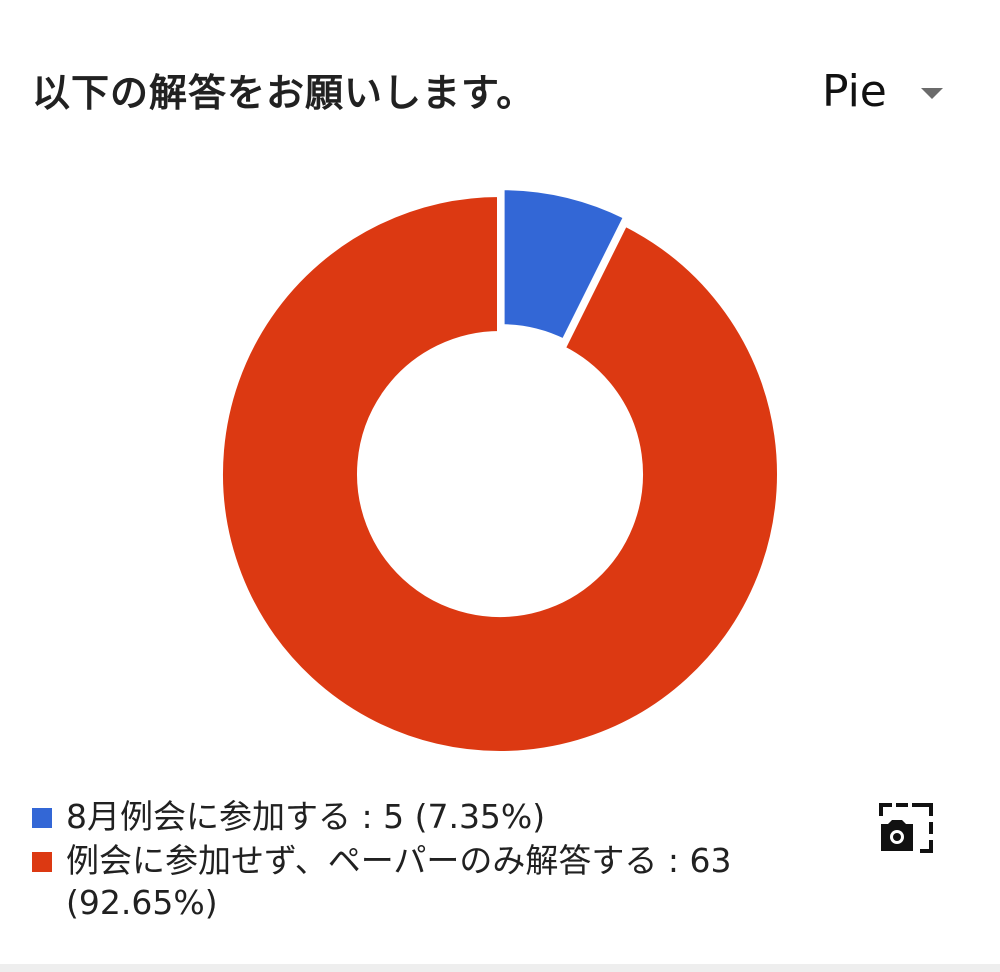 This screenshot has height=972, width=1000. Describe the element at coordinates (854, 91) in the screenshot. I see `chart-type-label: Pie` at that location.